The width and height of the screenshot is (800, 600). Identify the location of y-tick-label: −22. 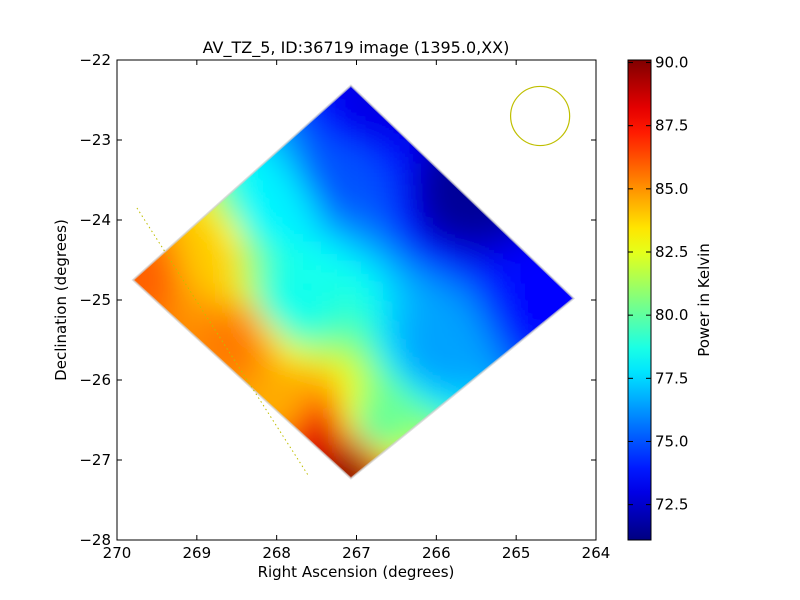
(95, 60).